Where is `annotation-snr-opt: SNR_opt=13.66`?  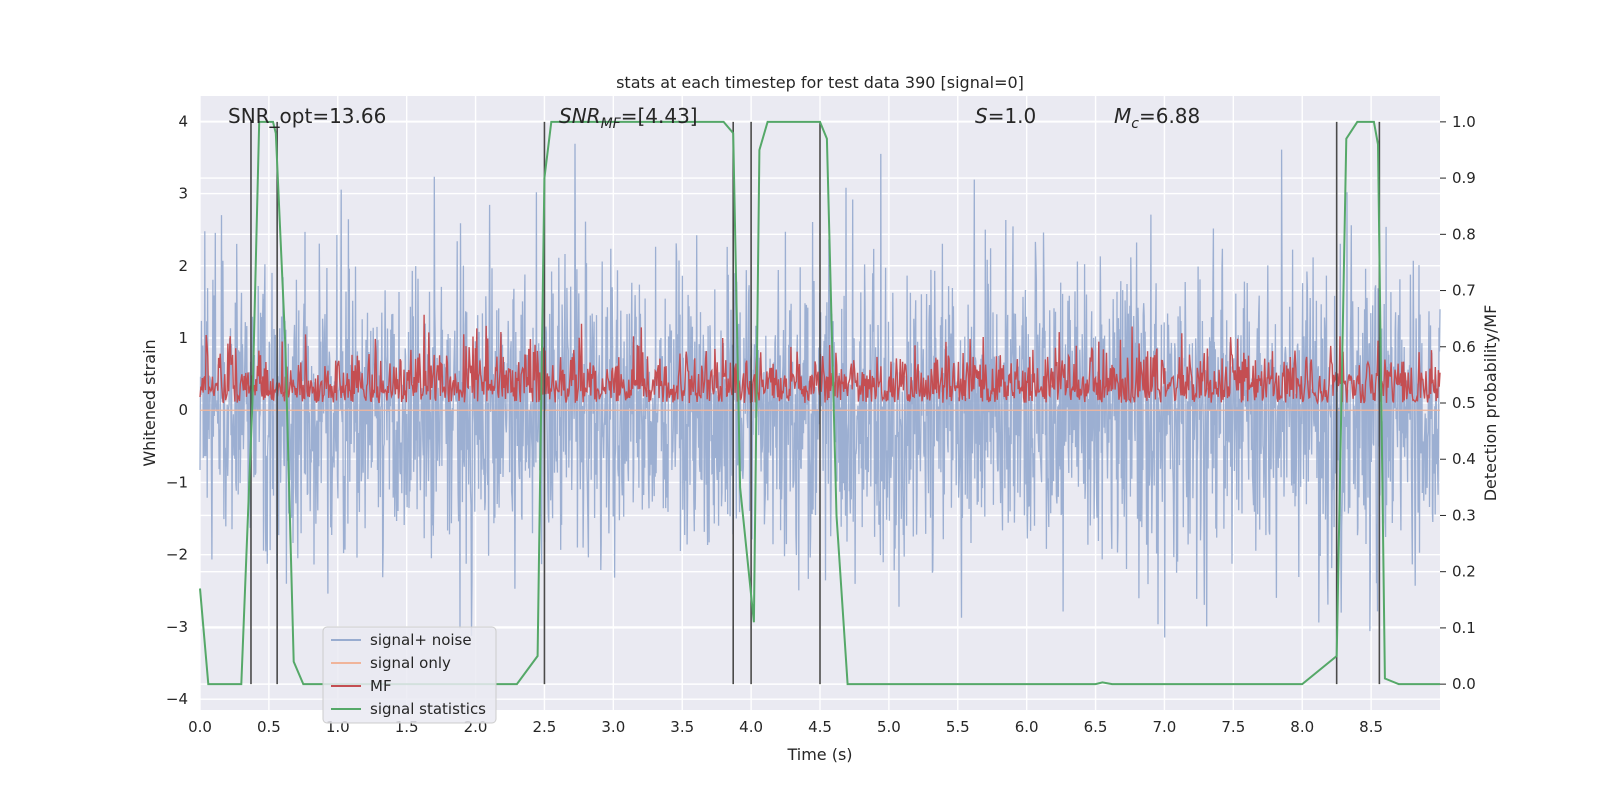 annotation-snr-opt: SNR_opt=13.66 is located at coordinates (307, 116).